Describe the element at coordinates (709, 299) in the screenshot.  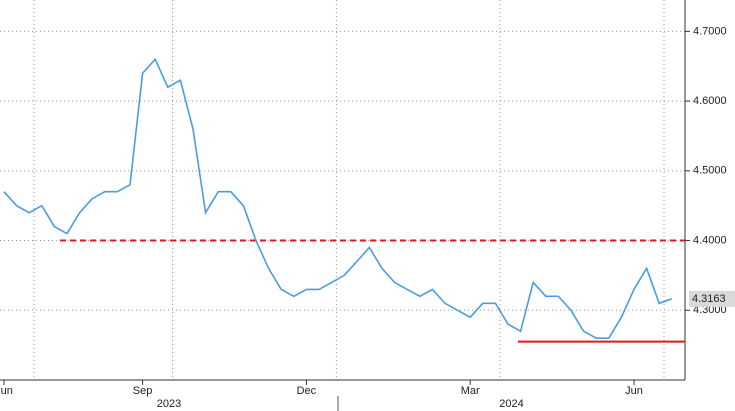
I see `last-value-label: 4.3163` at that location.